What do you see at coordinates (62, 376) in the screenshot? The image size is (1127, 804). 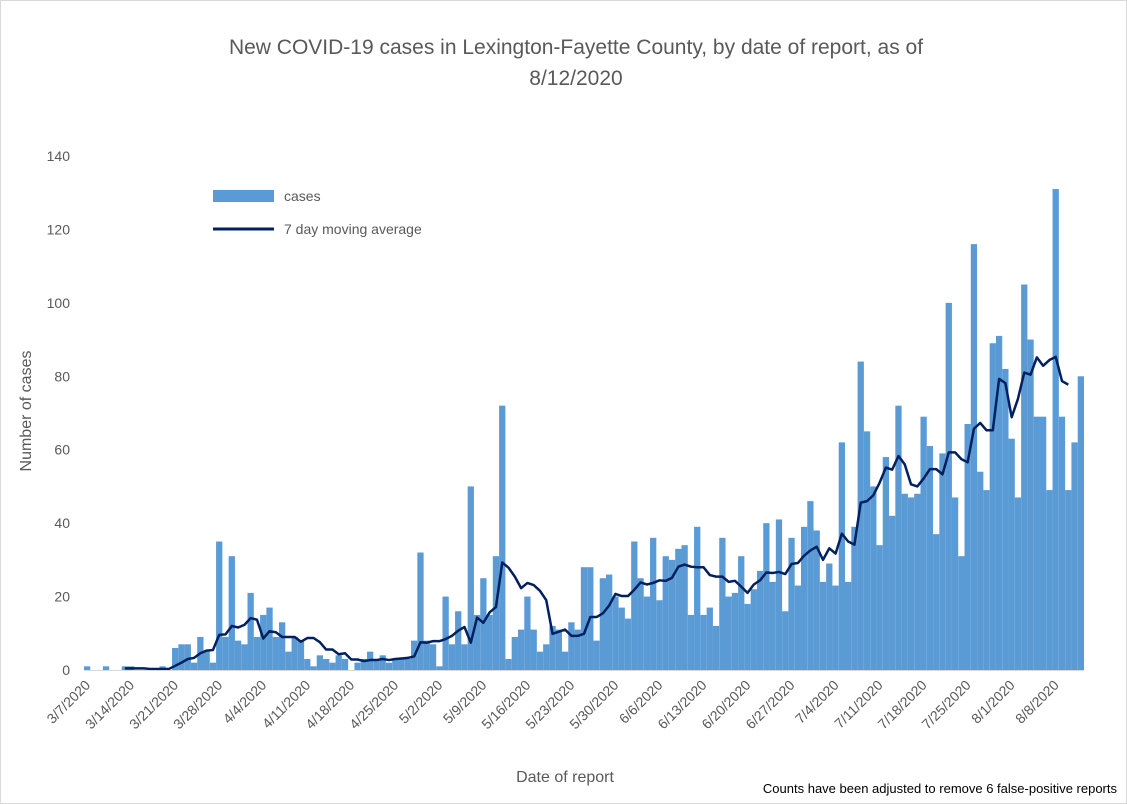 I see `y-tick-label: 80` at bounding box center [62, 376].